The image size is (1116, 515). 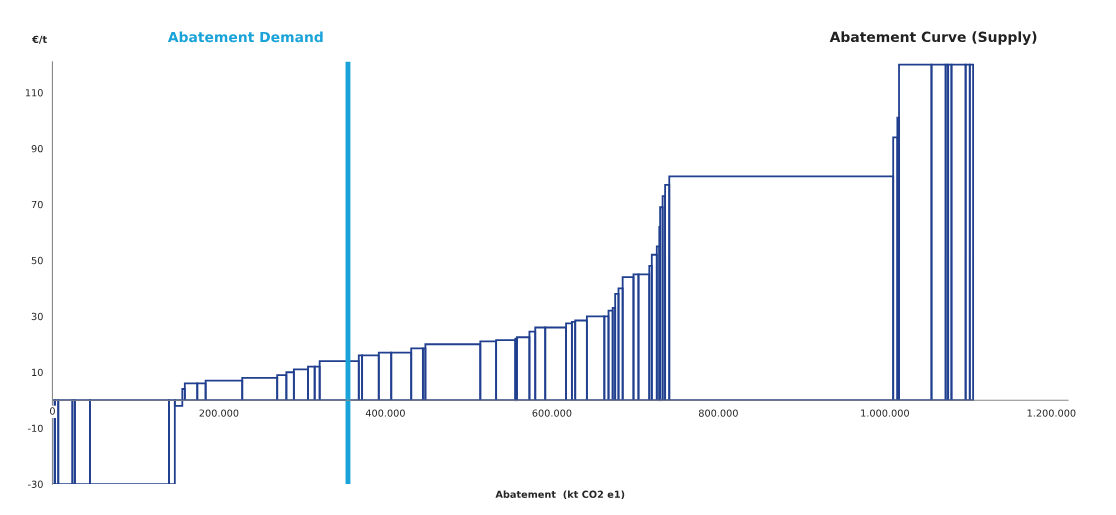 What do you see at coordinates (385, 413) in the screenshot?
I see `x-tick-label: 400.000` at bounding box center [385, 413].